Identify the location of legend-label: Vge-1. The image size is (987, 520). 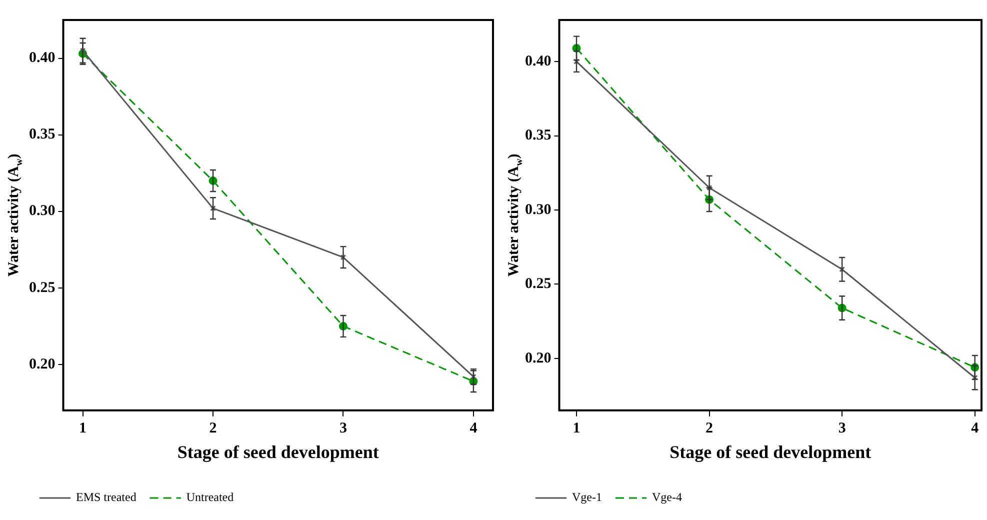
(587, 497).